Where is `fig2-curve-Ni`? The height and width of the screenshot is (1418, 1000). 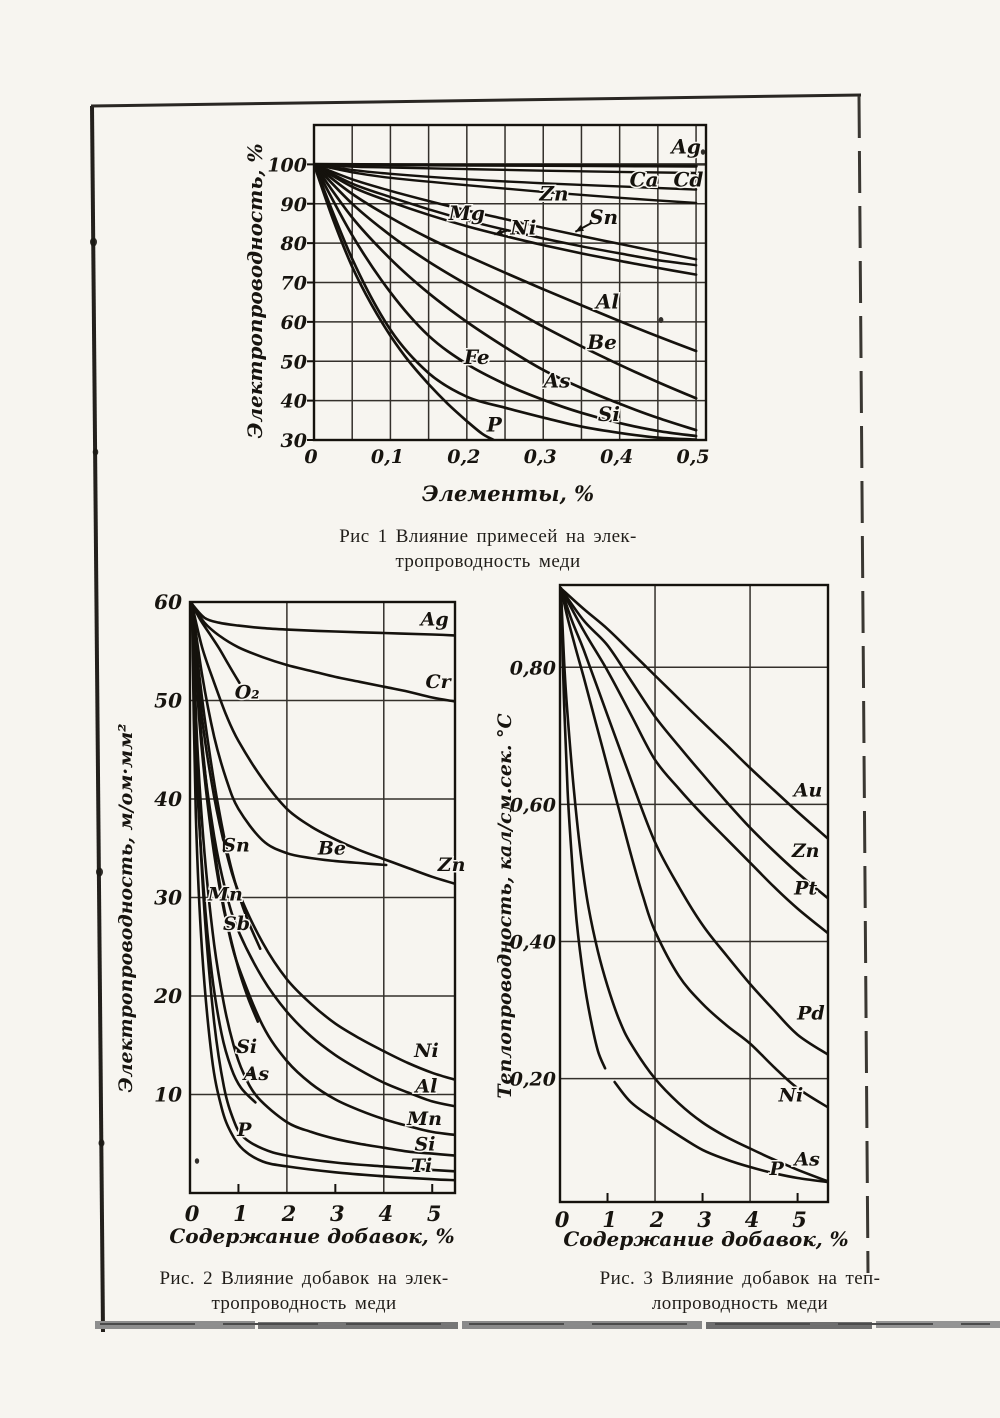 fig2-curve-Ni is located at coordinates (323, 841).